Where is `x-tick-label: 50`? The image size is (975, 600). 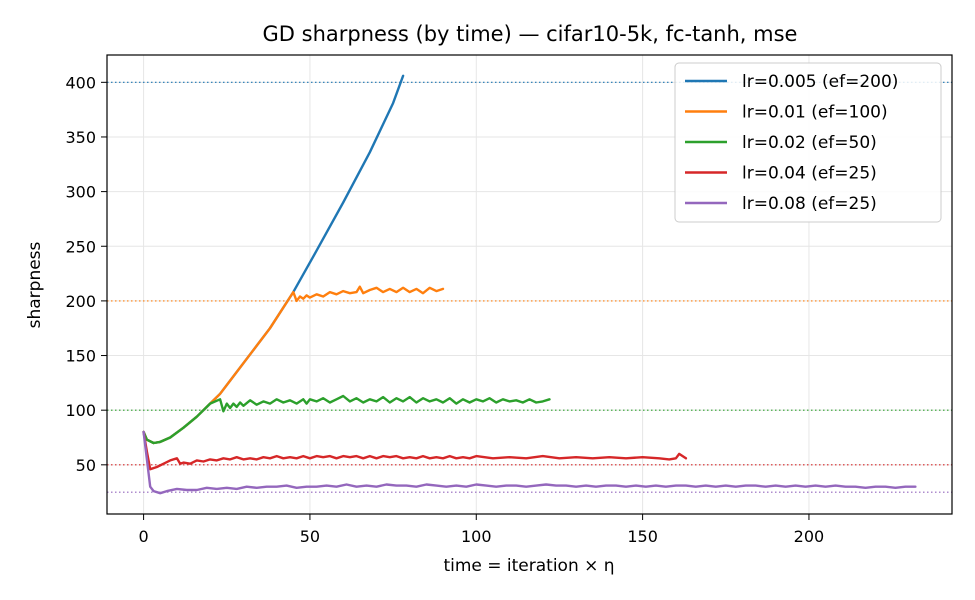 x-tick-label: 50 is located at coordinates (310, 536).